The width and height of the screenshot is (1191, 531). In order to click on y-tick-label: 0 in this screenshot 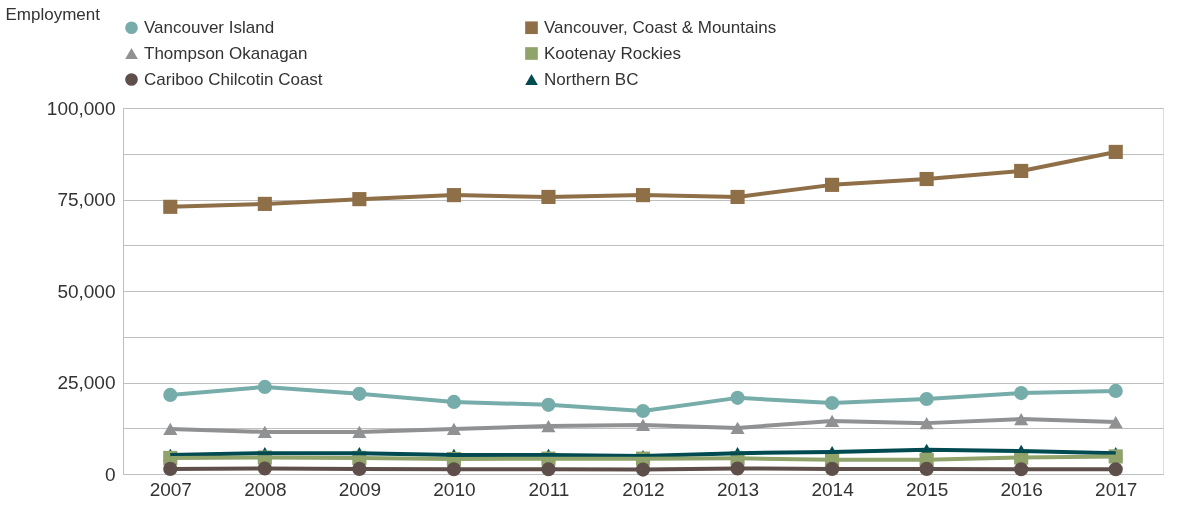, I will do `click(110, 474)`.